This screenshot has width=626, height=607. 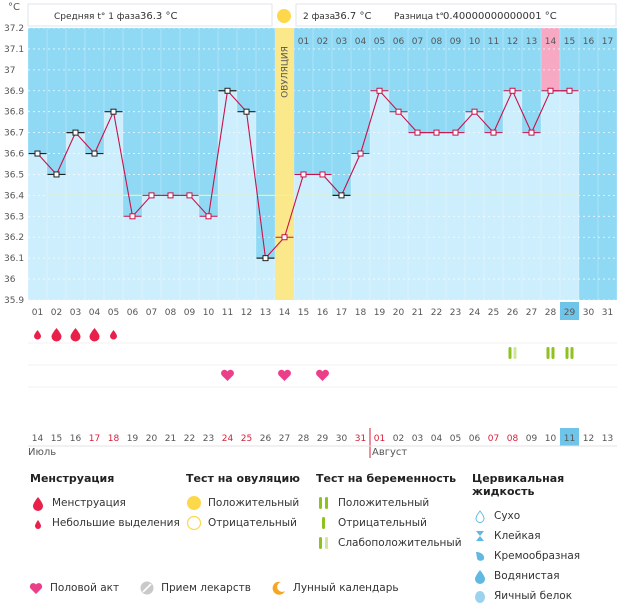 What do you see at coordinates (480, 516) in the screenshot?
I see `dry-icon` at bounding box center [480, 516].